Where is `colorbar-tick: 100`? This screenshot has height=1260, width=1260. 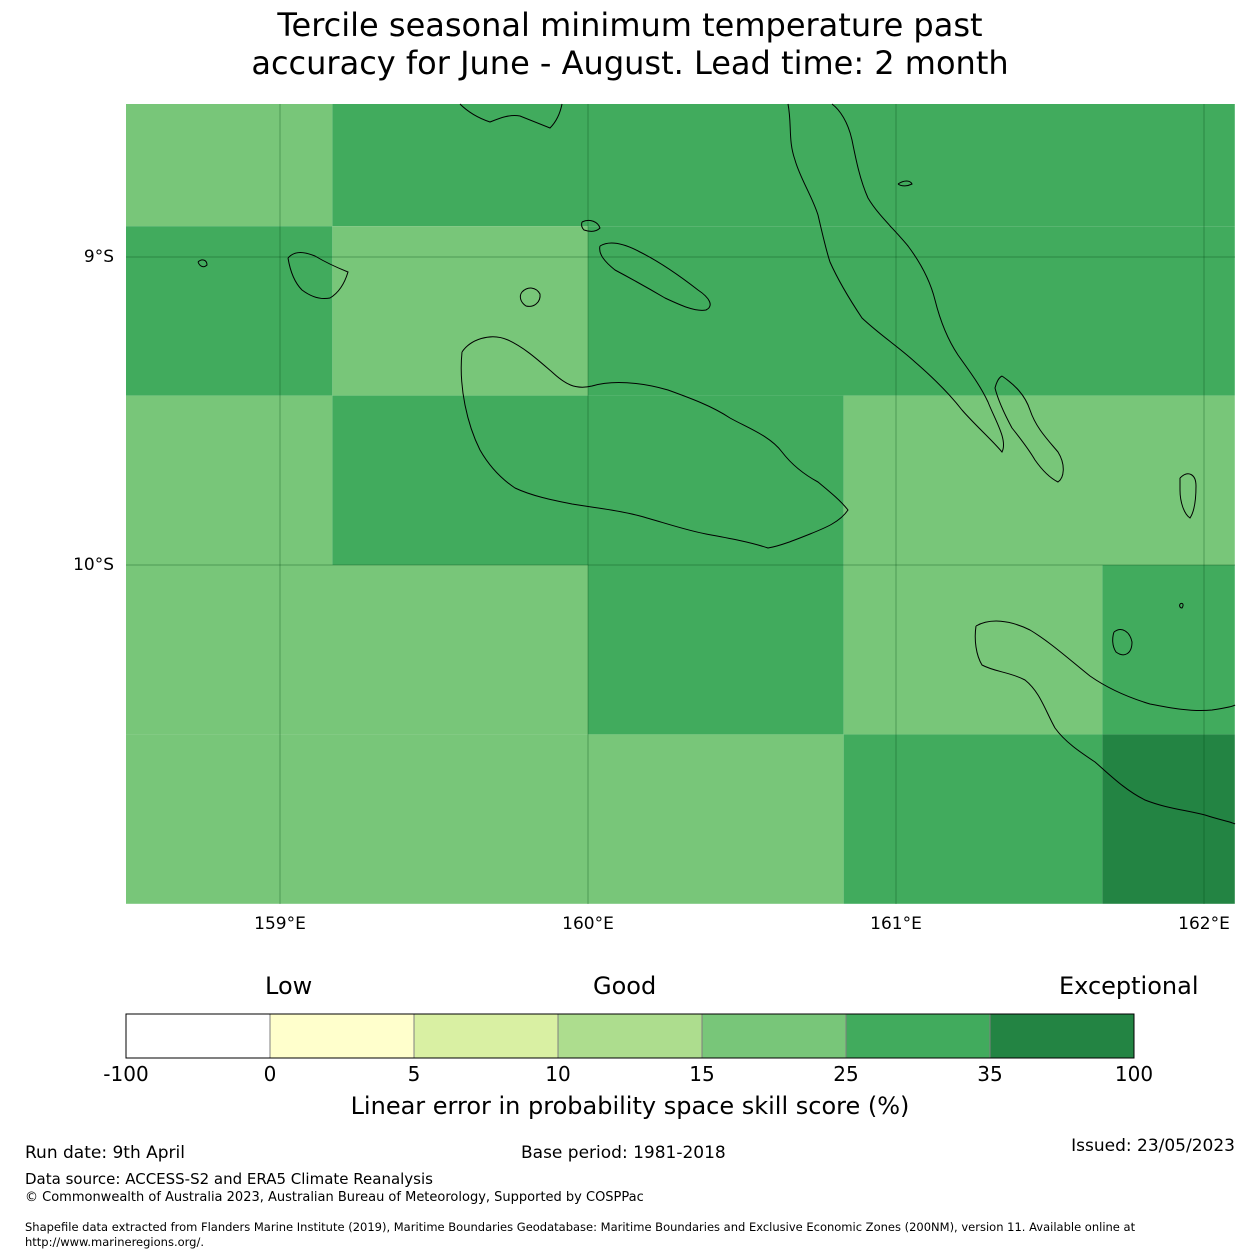 colorbar-tick: 100 is located at coordinates (1134, 1074).